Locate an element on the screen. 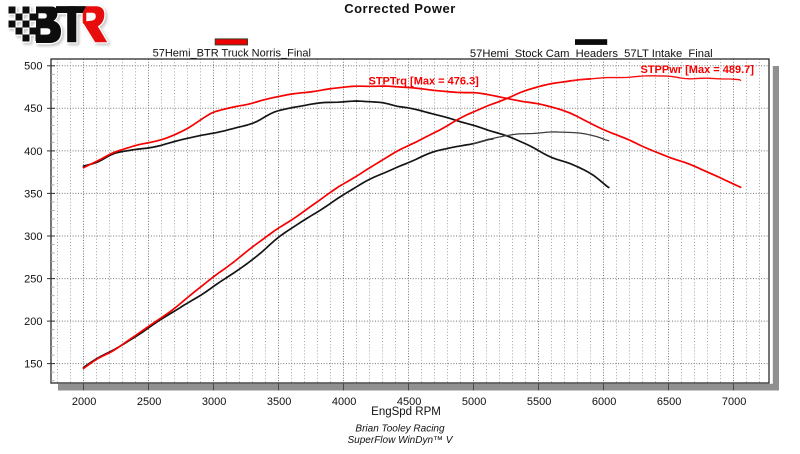 Image resolution: width=800 pixels, height=454 pixels. svg-text: 3000 is located at coordinates (214, 402).